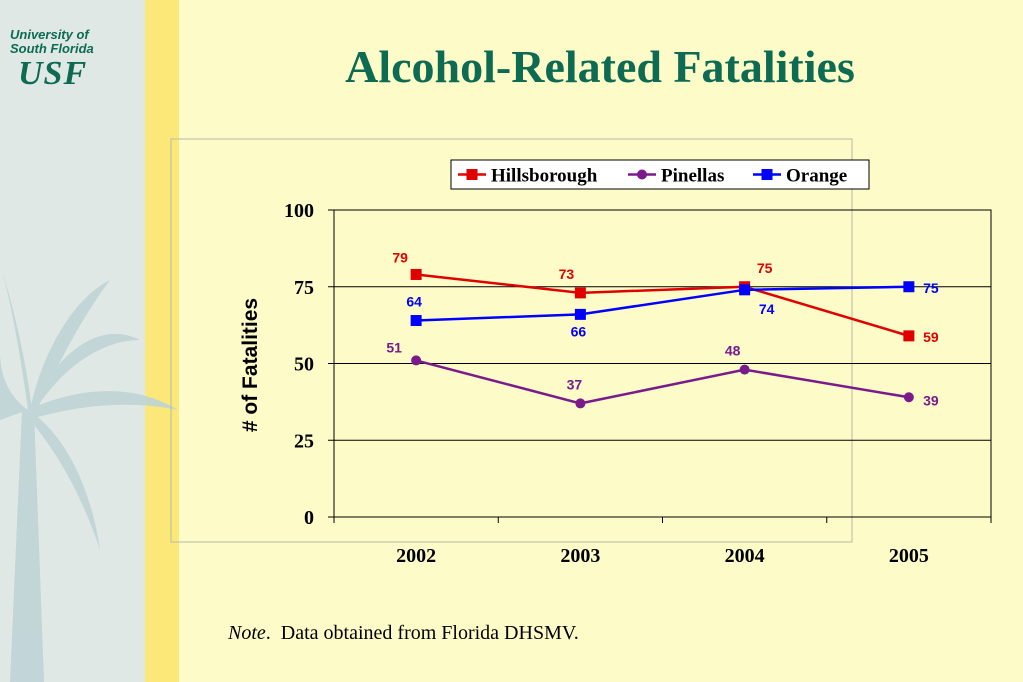  I want to click on data-label: 79, so click(400, 257).